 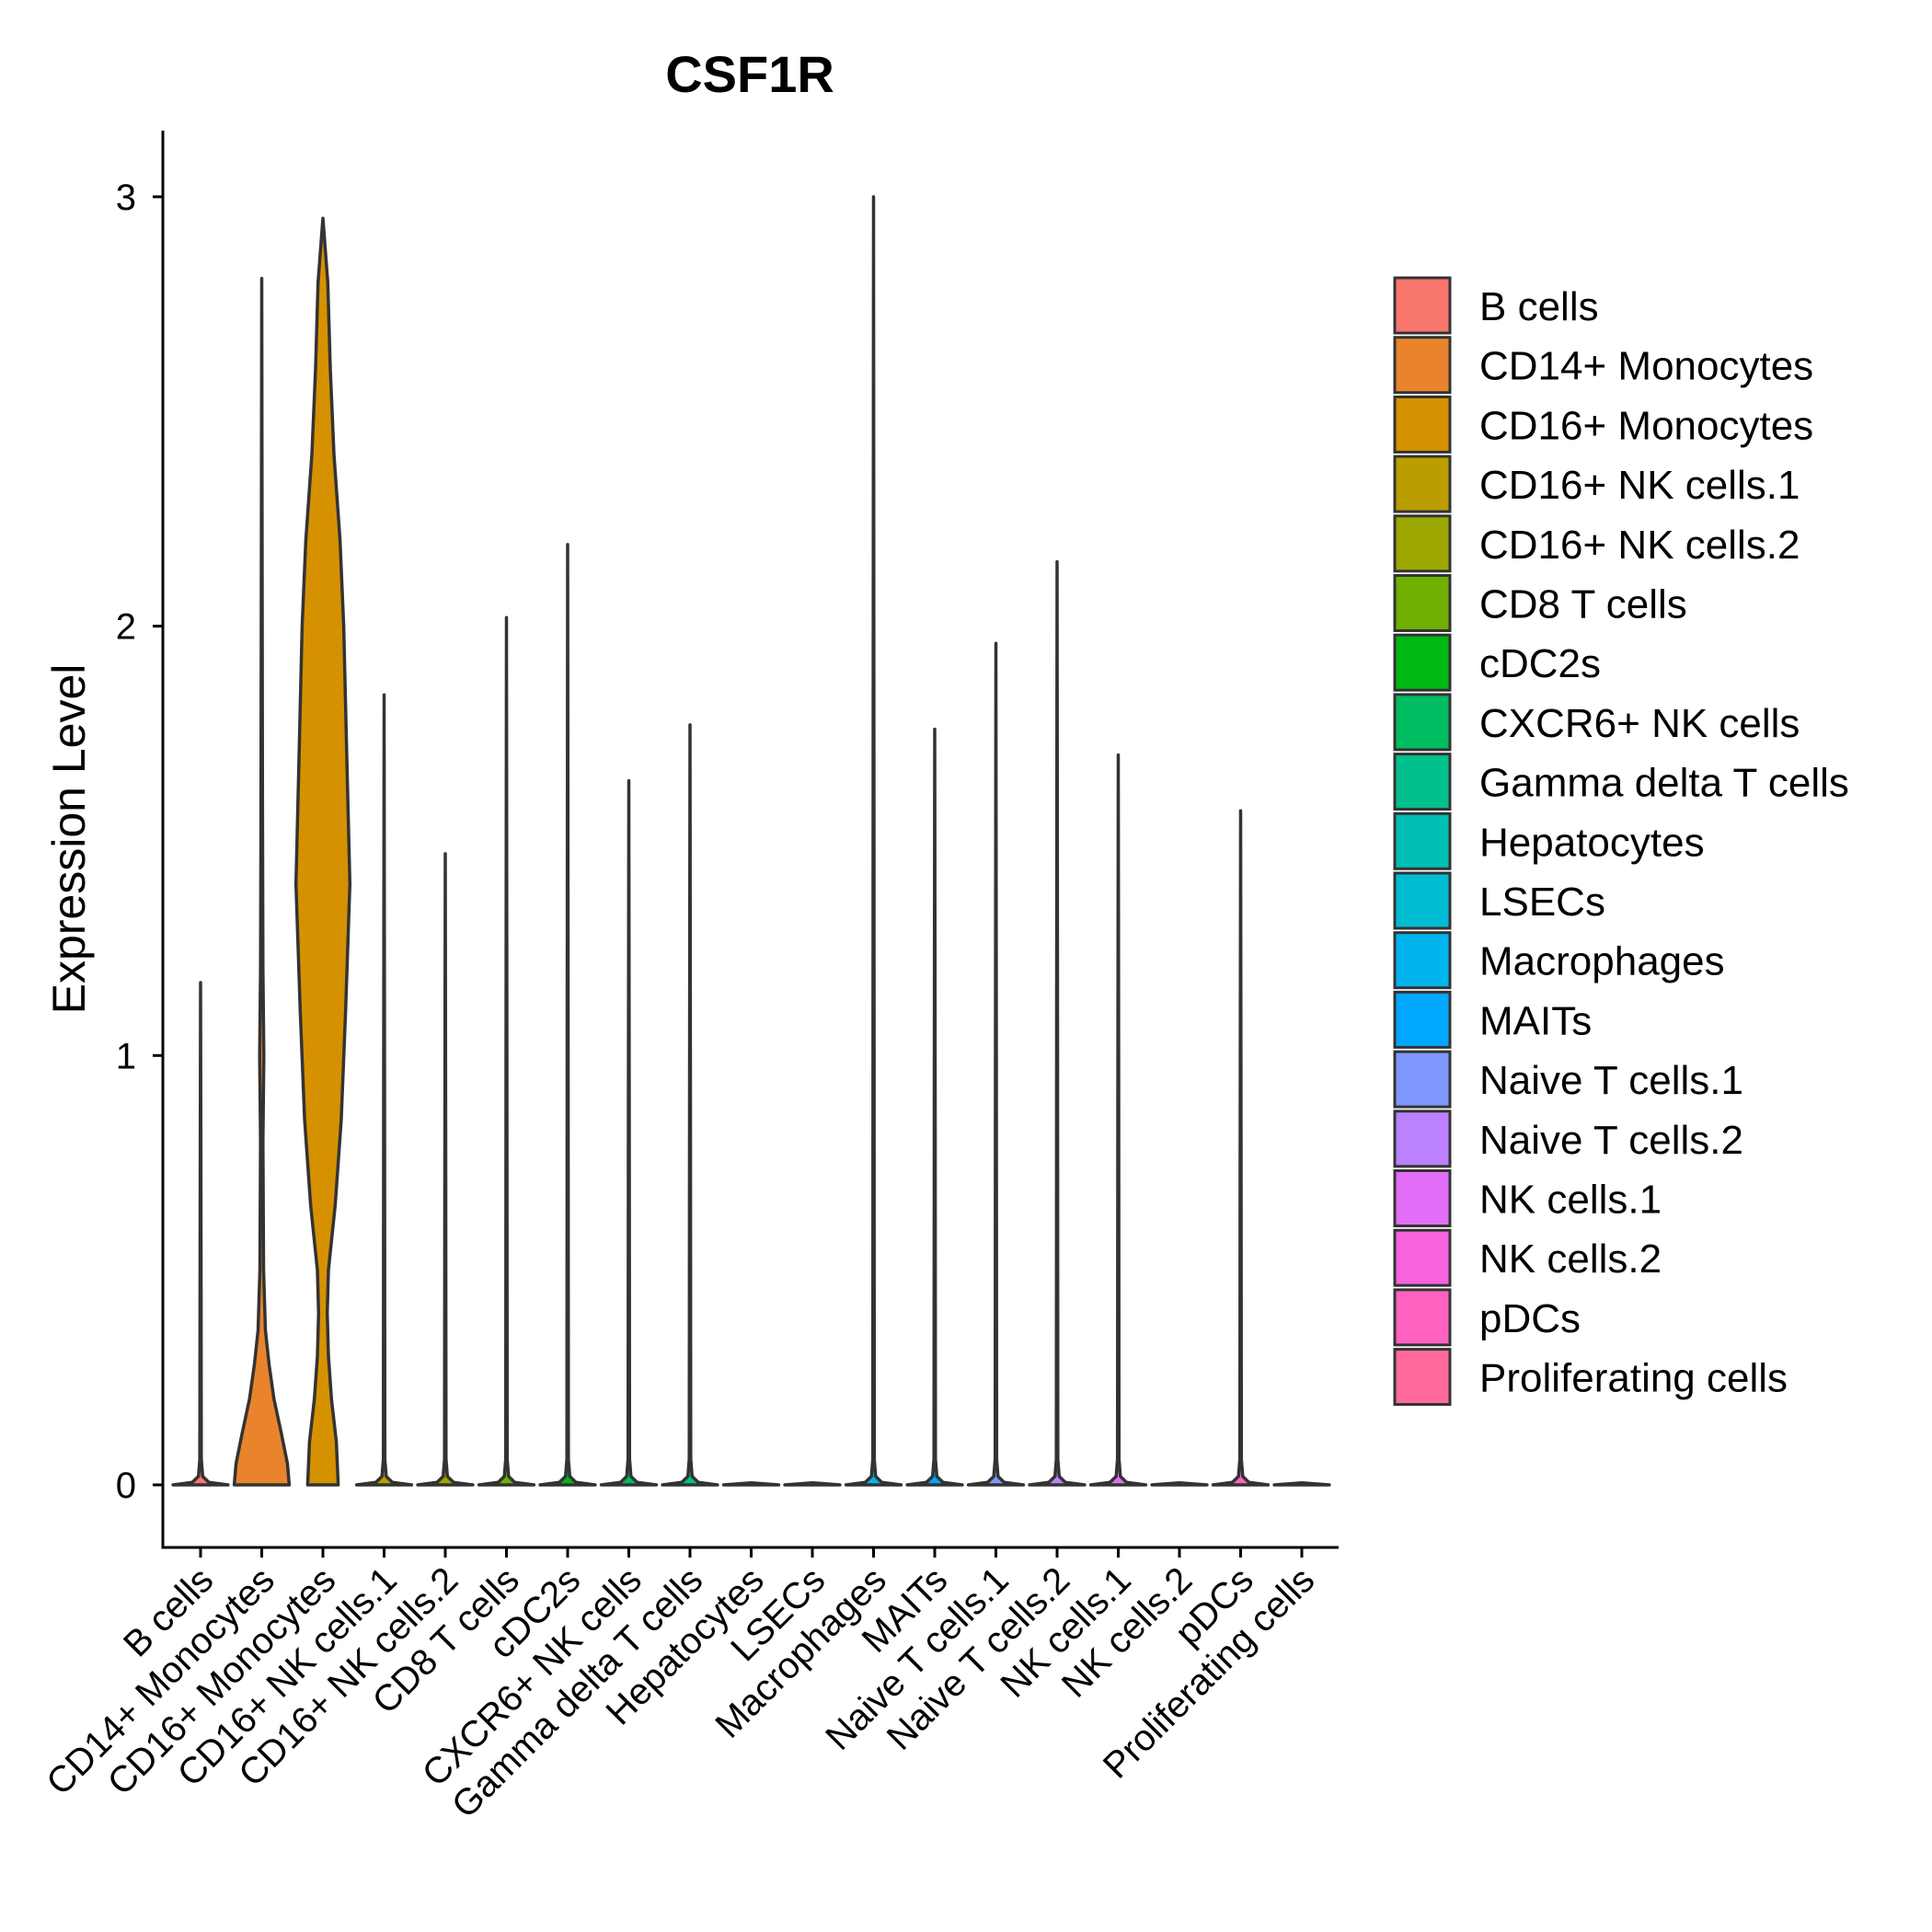 I want to click on y-tick-label: 1, so click(x=126, y=1056).